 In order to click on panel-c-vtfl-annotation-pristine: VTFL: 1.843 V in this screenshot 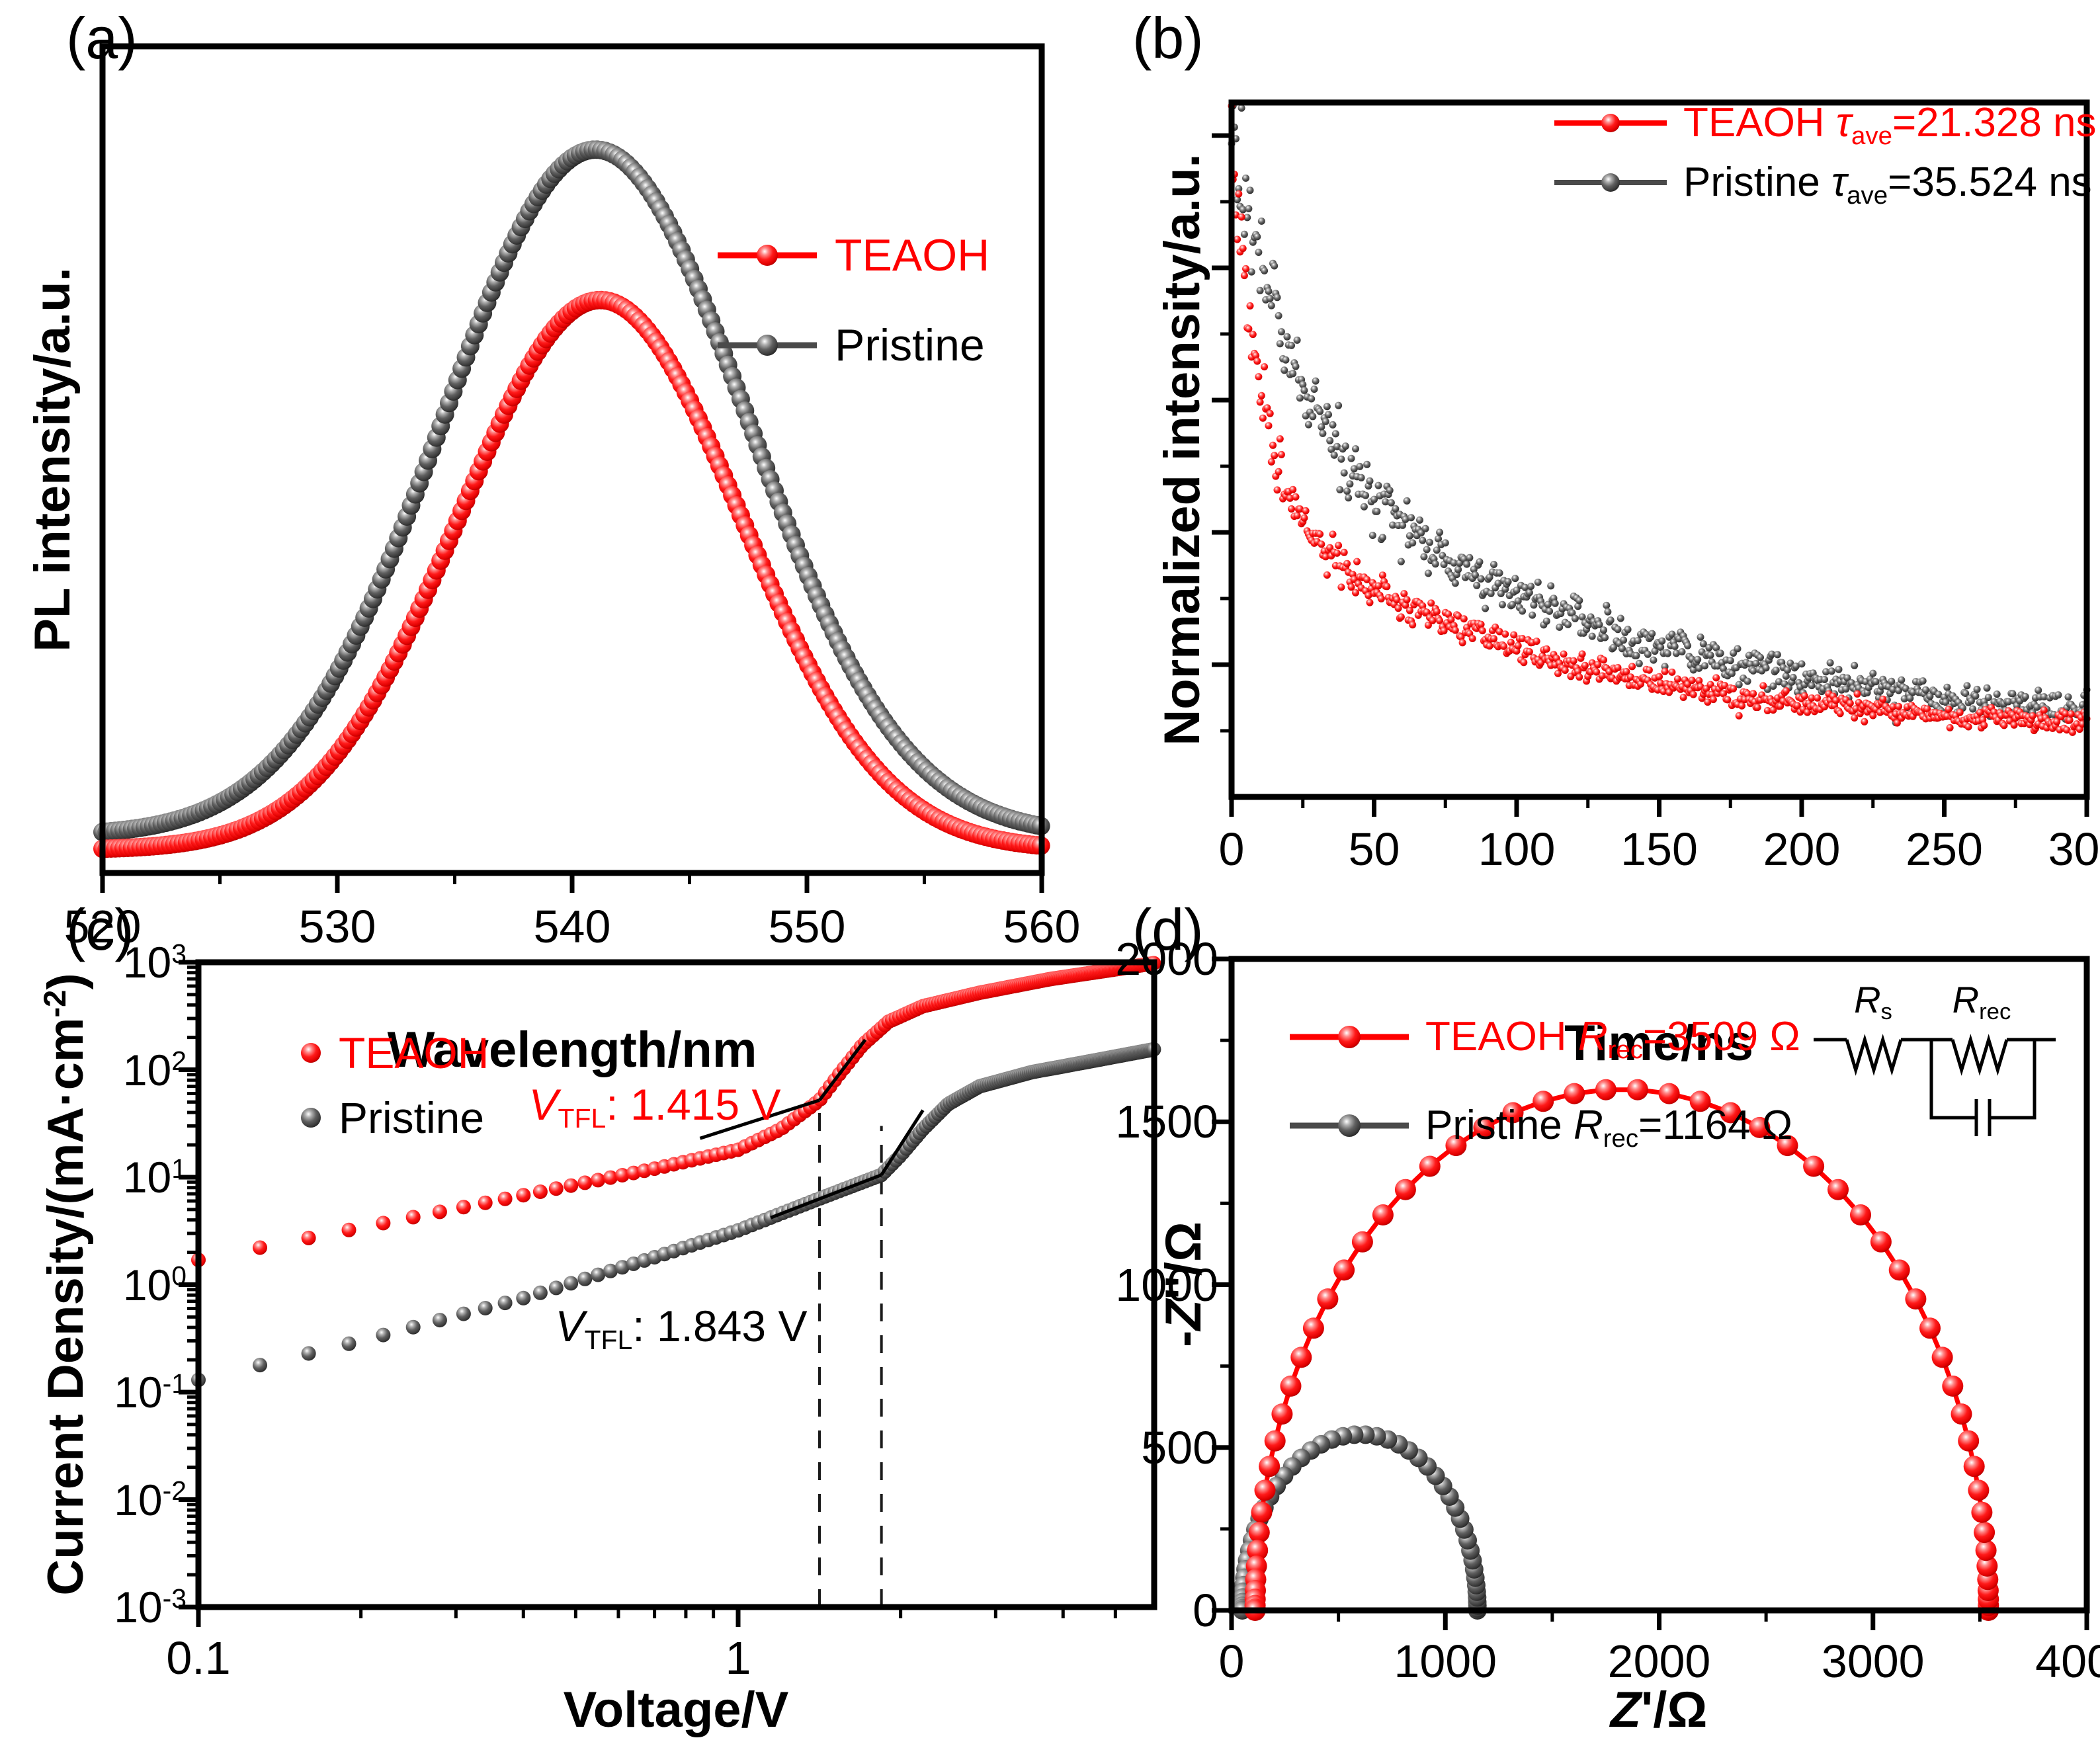, I will do `click(681, 1329)`.